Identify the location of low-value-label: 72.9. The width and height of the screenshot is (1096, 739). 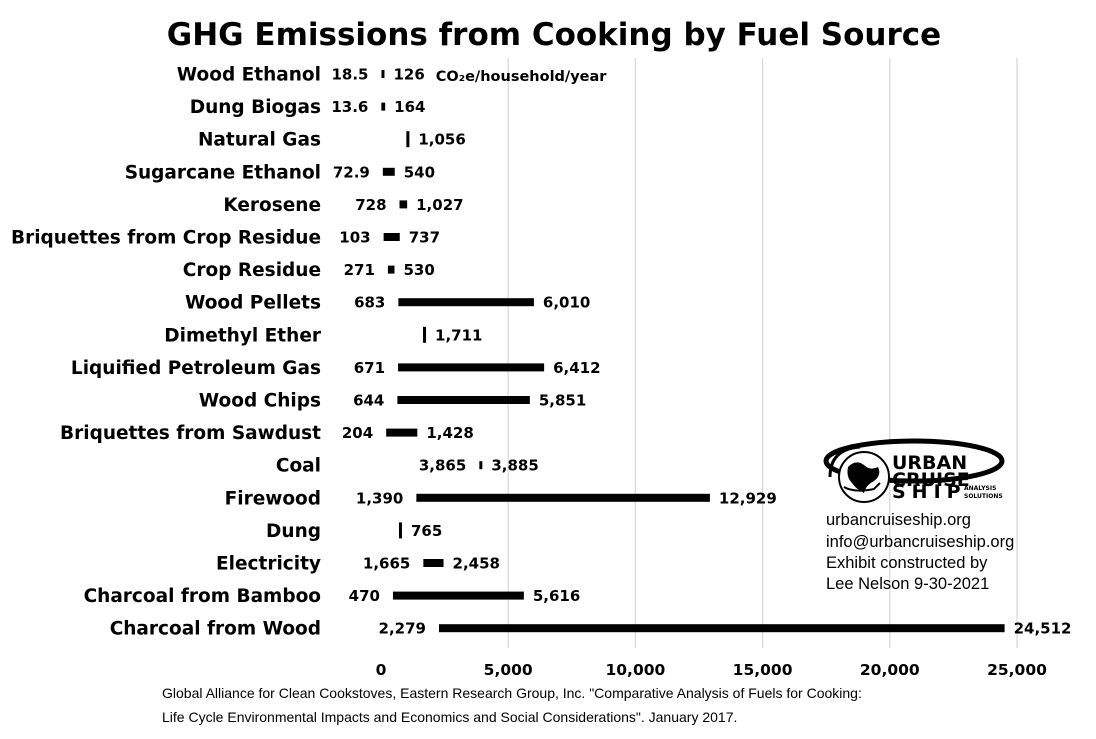
(351, 172).